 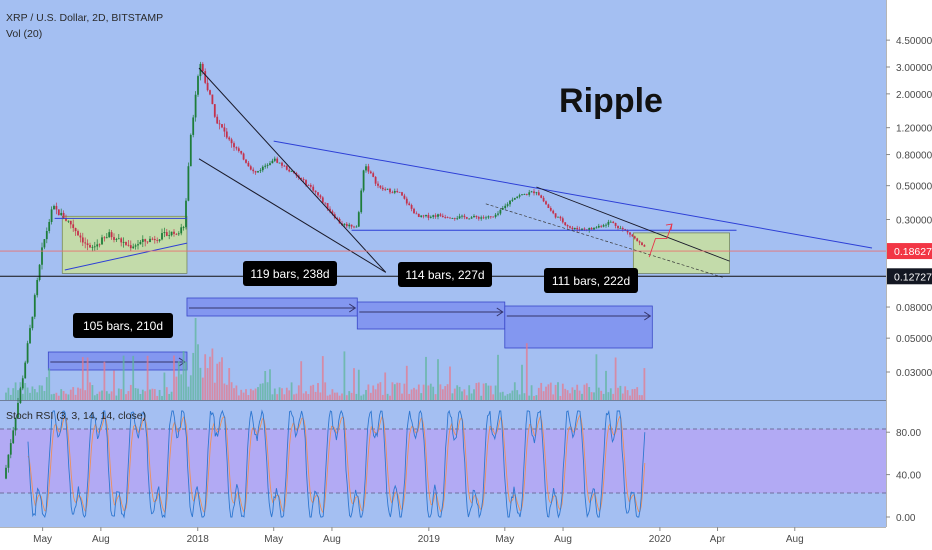 I want to click on price-axis, so click(x=909, y=263).